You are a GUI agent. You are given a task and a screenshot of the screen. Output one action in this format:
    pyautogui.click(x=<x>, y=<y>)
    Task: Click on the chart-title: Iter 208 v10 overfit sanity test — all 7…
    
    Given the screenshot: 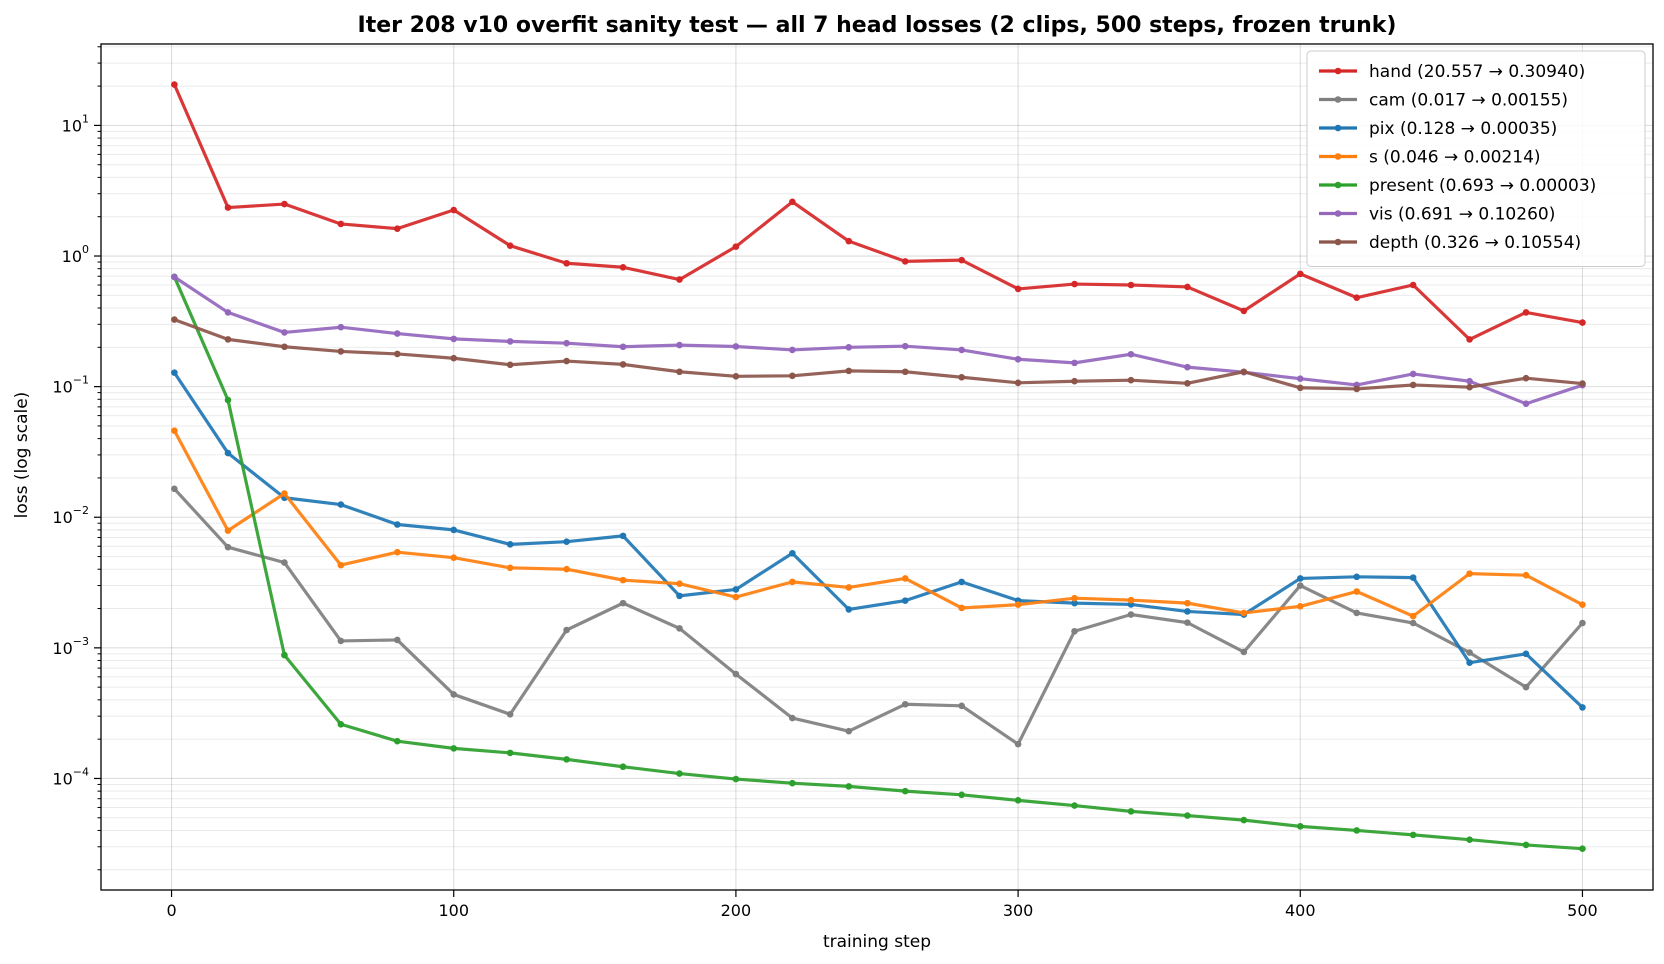 What is the action you would take?
    pyautogui.click(x=877, y=25)
    